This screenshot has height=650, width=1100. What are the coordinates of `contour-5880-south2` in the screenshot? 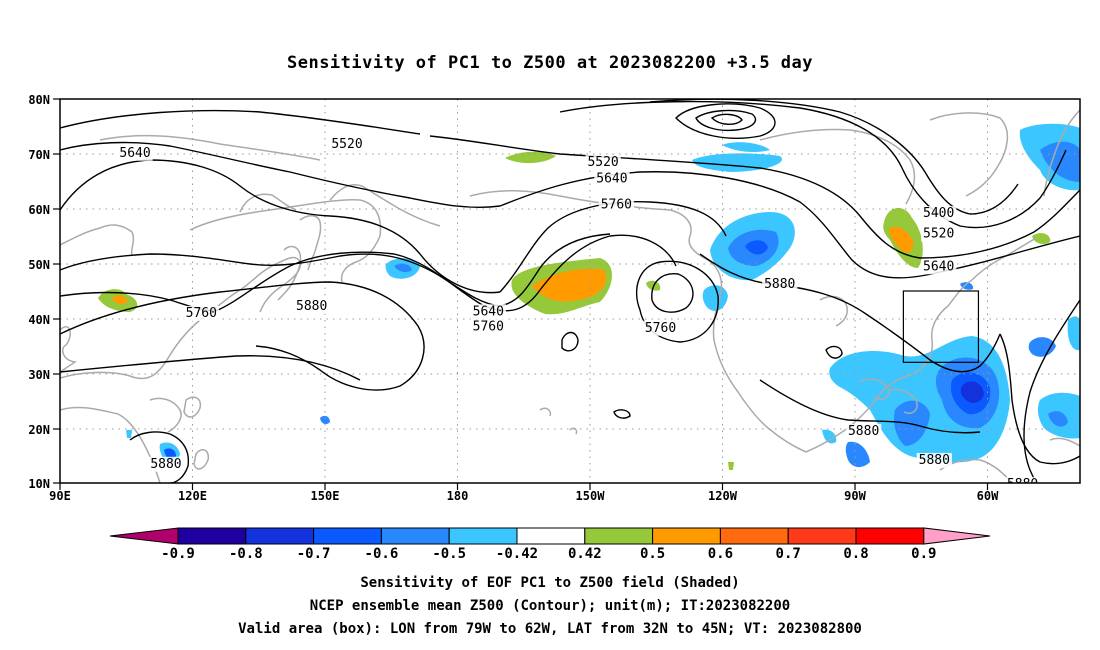 It's located at (870, 406).